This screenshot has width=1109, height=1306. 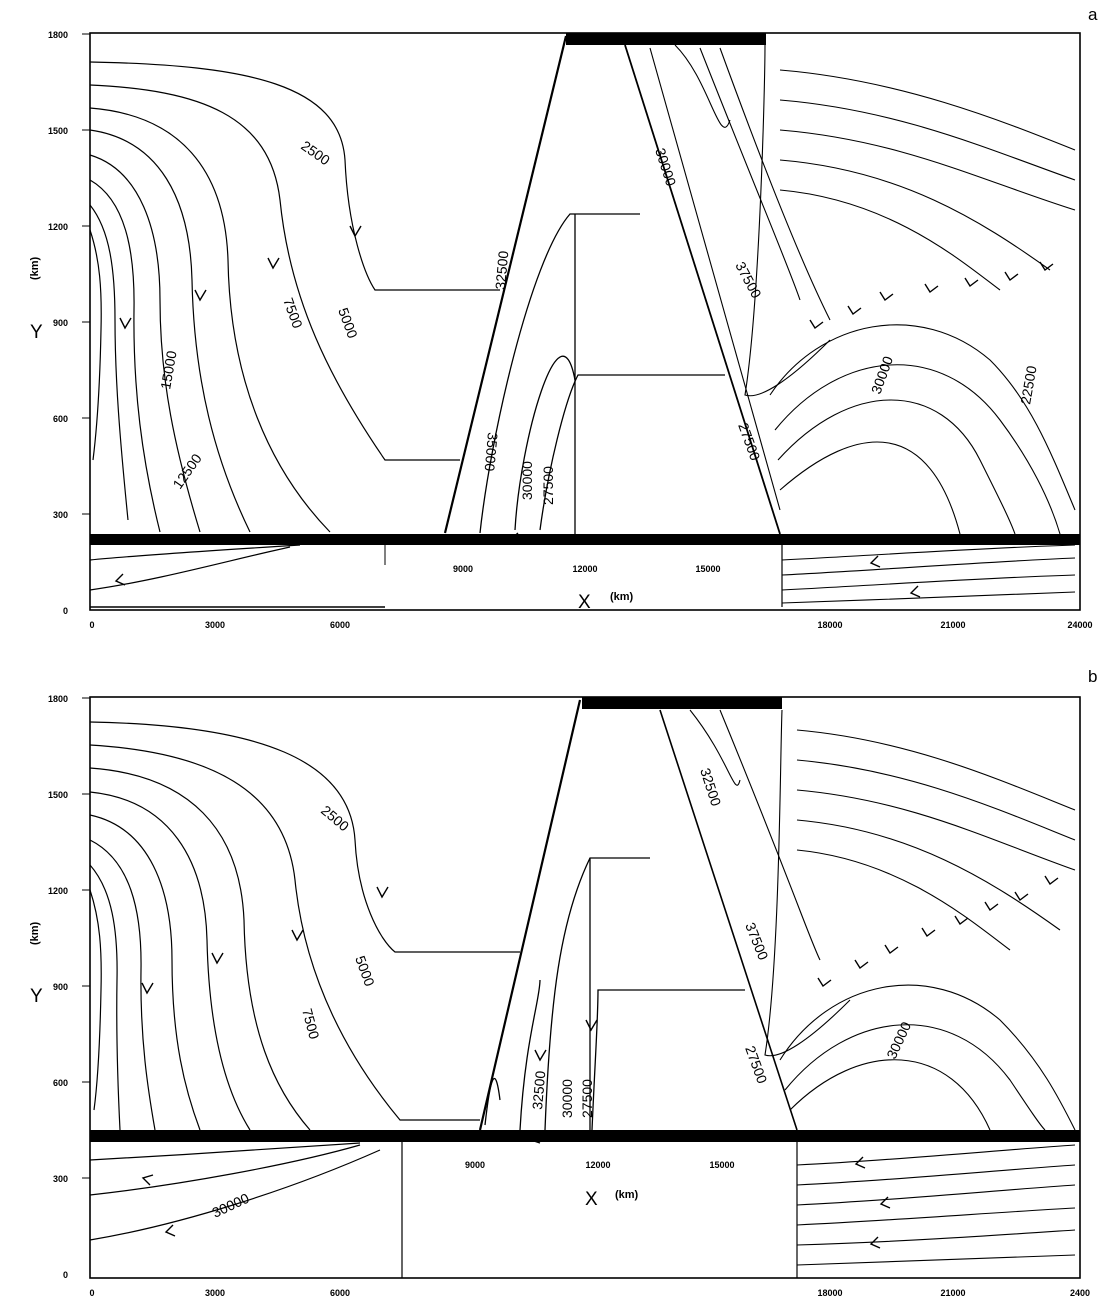 What do you see at coordinates (1079, 625) in the screenshot?
I see `x-tick: 24000` at bounding box center [1079, 625].